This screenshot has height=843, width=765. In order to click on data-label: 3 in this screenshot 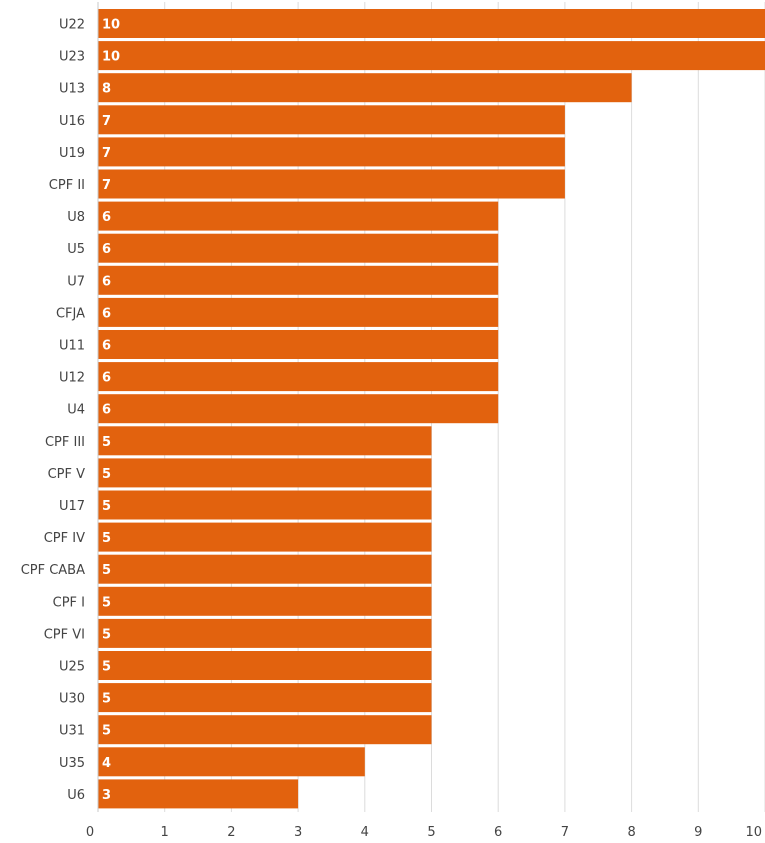, I will do `click(106, 795)`.